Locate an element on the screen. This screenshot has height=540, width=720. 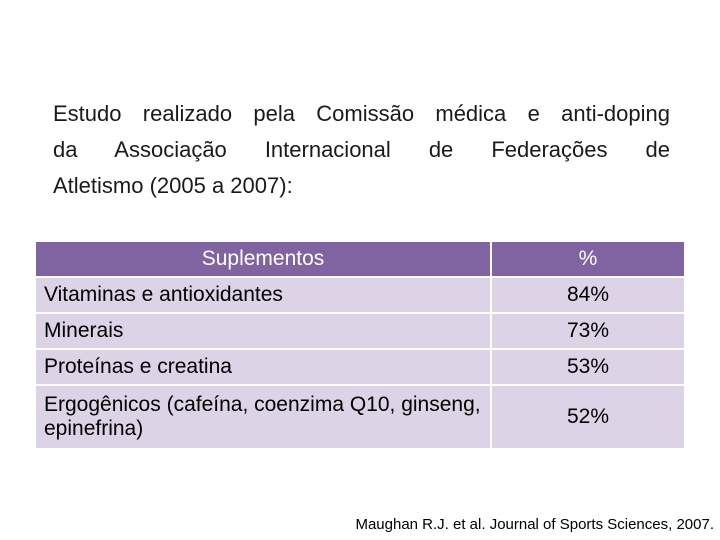
table-header-row: Suplementos % is located at coordinates (361, 260).